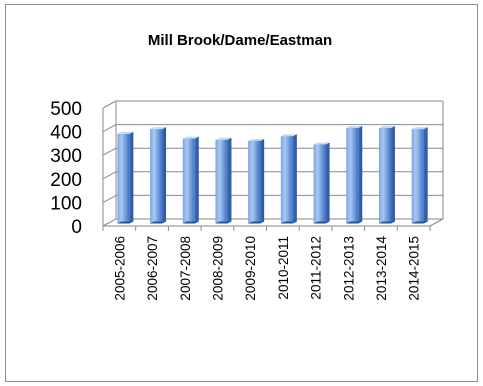 This screenshot has height=386, width=483. Describe the element at coordinates (66, 109) in the screenshot. I see `y-tick-label: 500` at that location.